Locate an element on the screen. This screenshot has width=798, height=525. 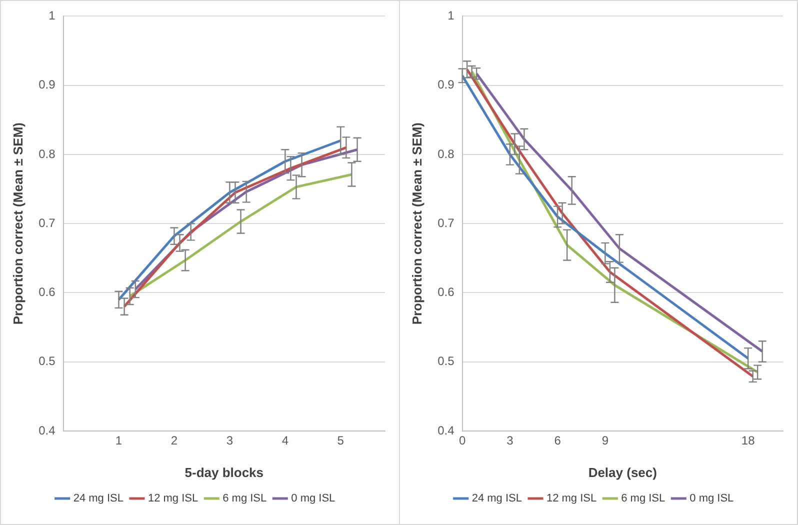
x-tick-label: 1 is located at coordinates (118, 441).